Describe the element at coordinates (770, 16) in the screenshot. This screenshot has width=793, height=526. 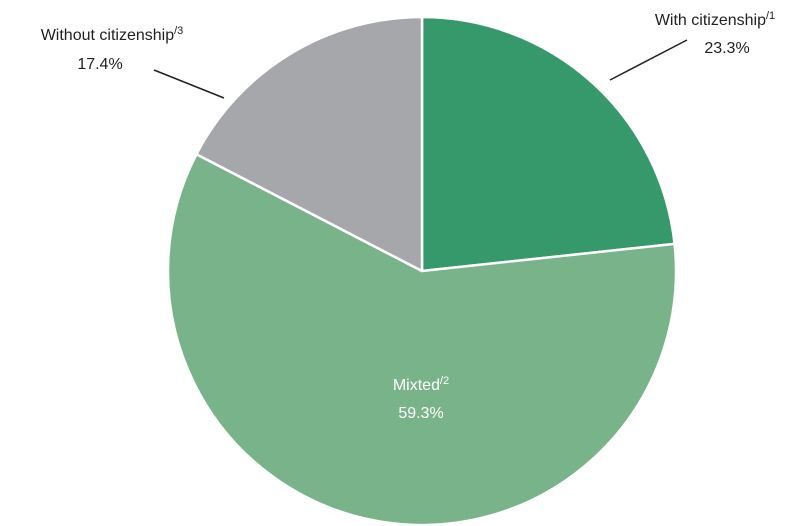
I see `footnote-marker: /1` at that location.